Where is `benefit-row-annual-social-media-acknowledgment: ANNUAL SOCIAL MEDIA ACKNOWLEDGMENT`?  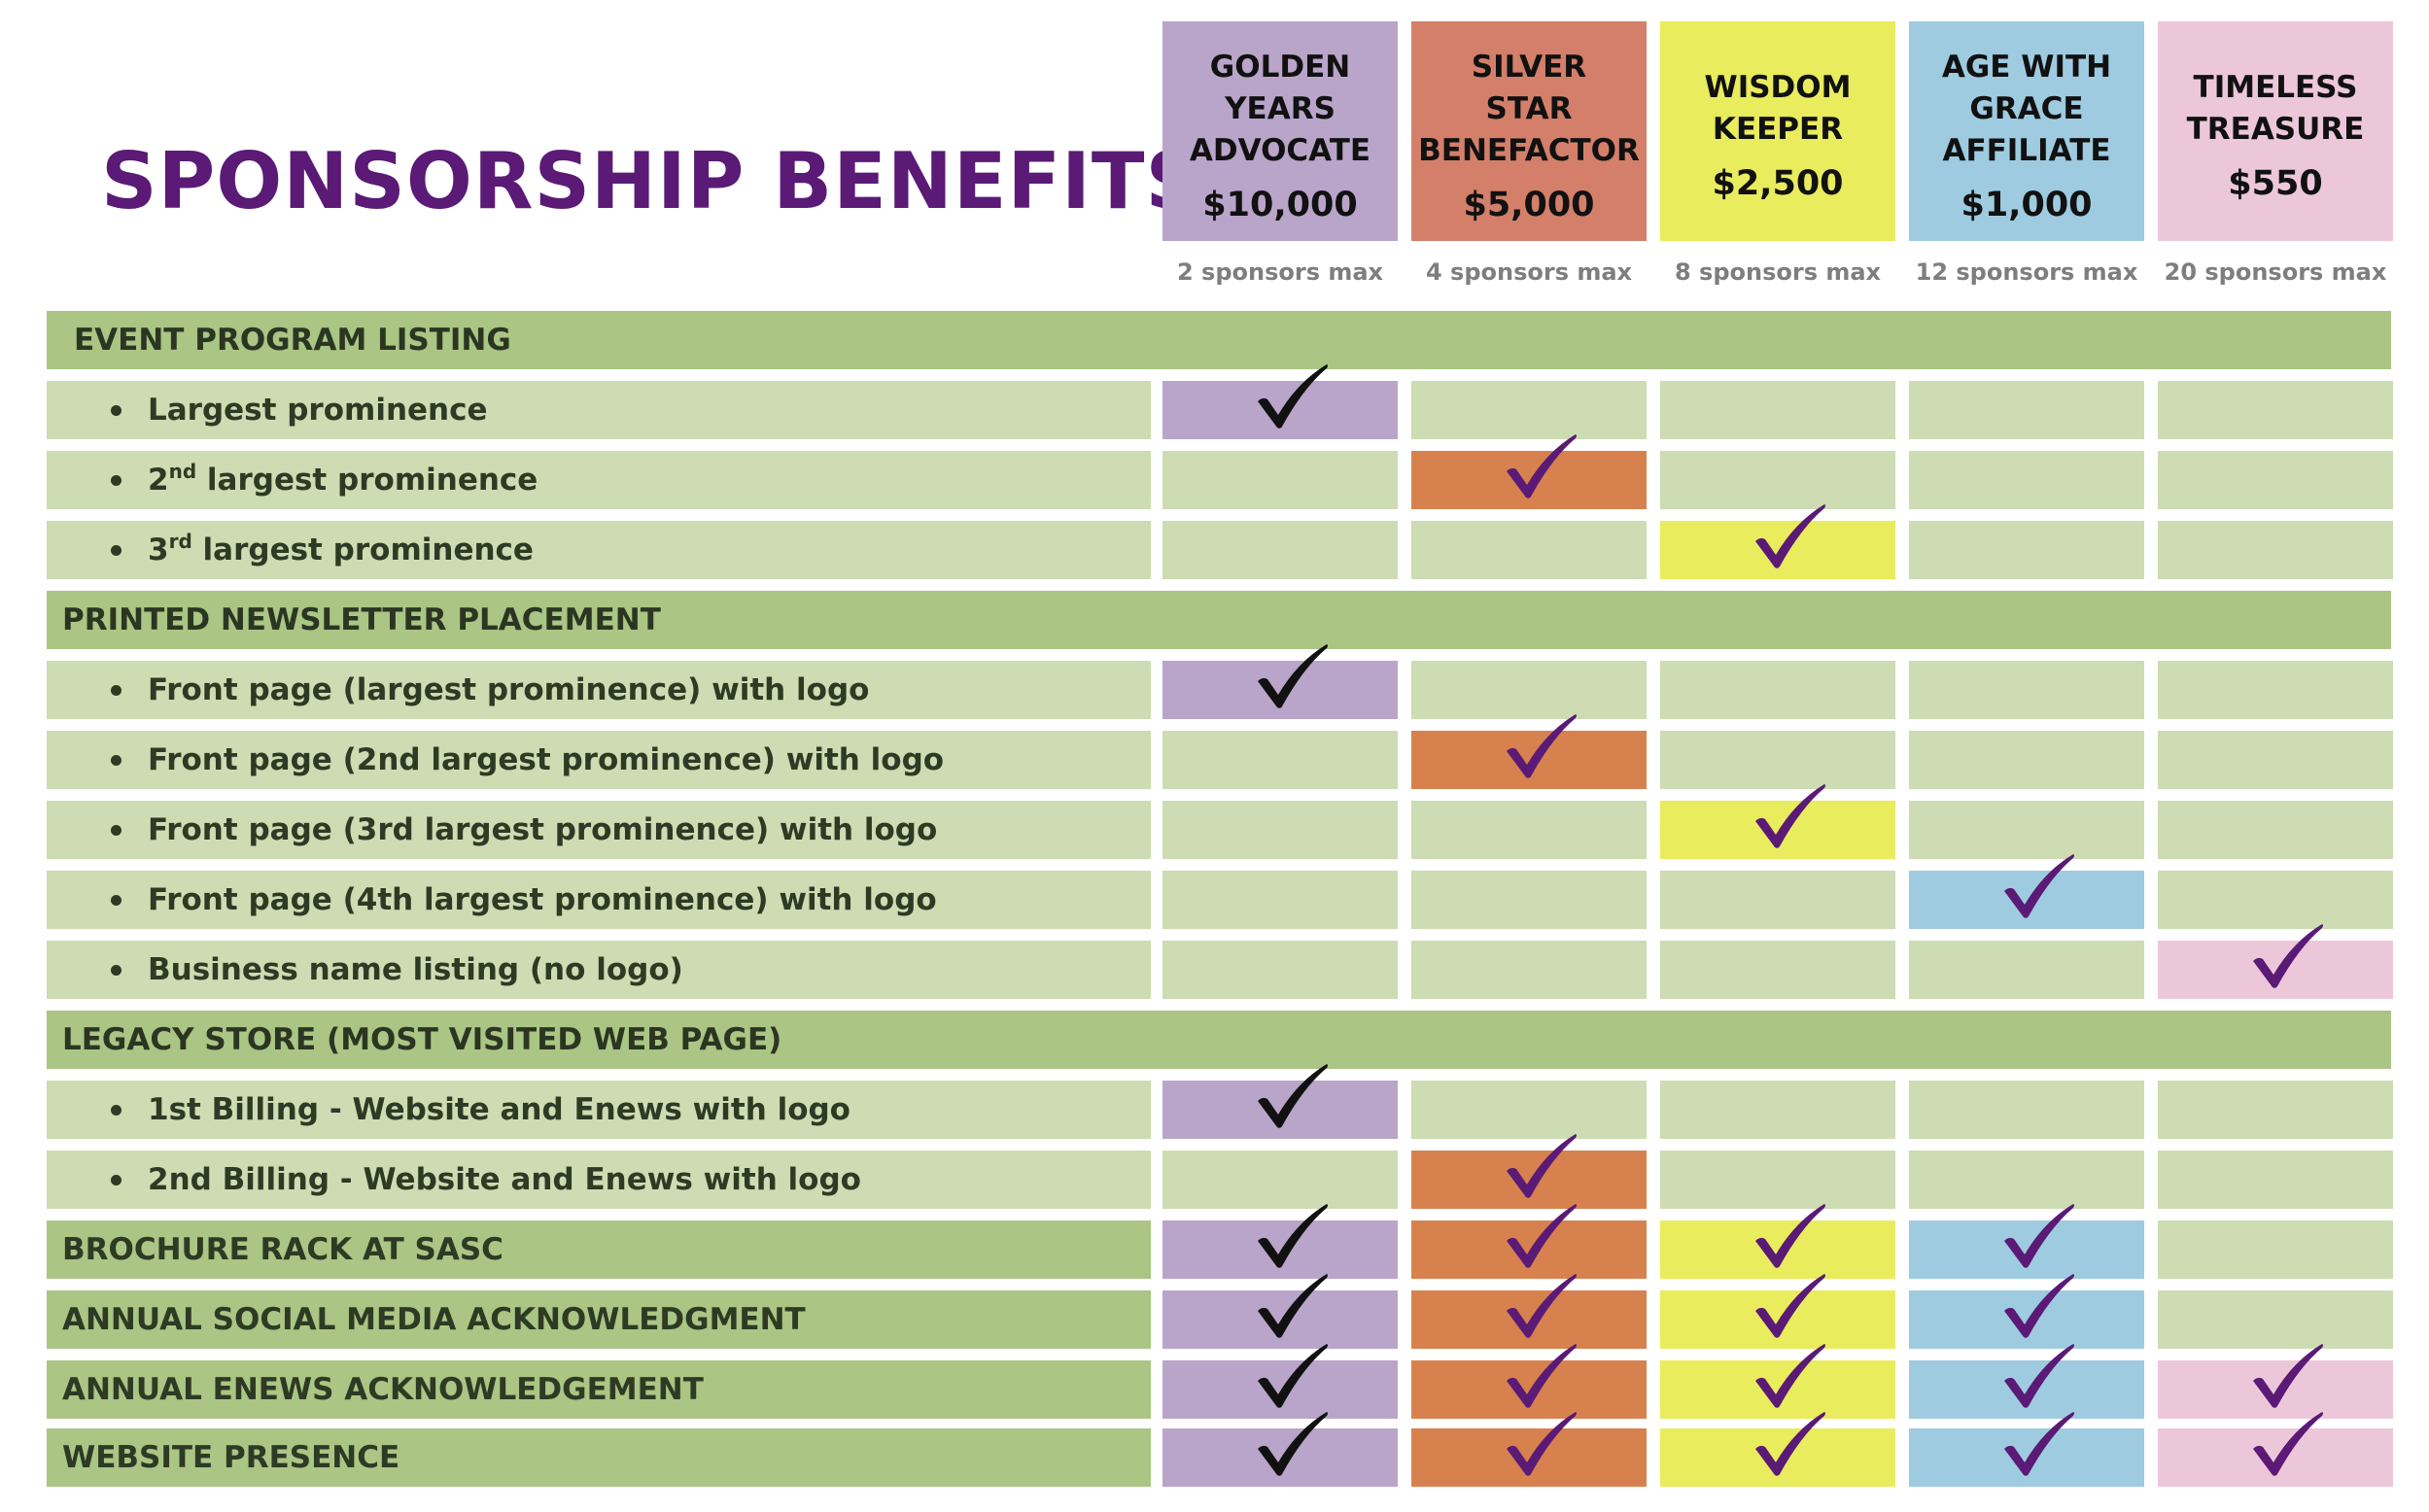 benefit-row-annual-social-media-acknowledgment: ANNUAL SOCIAL MEDIA ACKNOWLEDGMENT is located at coordinates (599, 1319).